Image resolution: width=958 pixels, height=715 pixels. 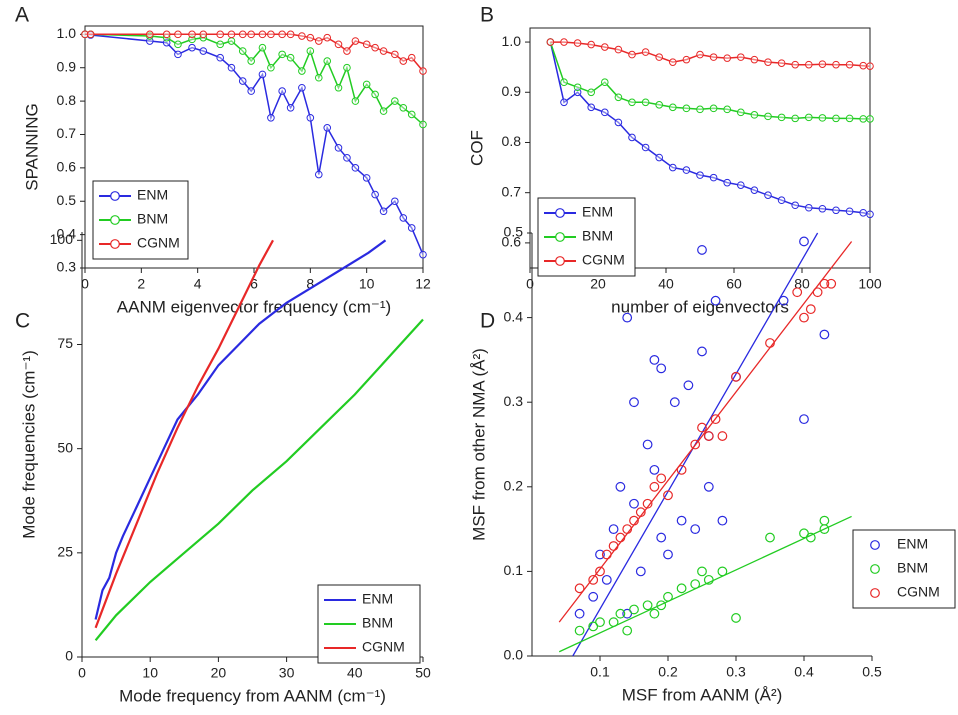 I want to click on x-axis-label: Mode frequency from AANM (cm⁻¹), so click(x=252, y=695).